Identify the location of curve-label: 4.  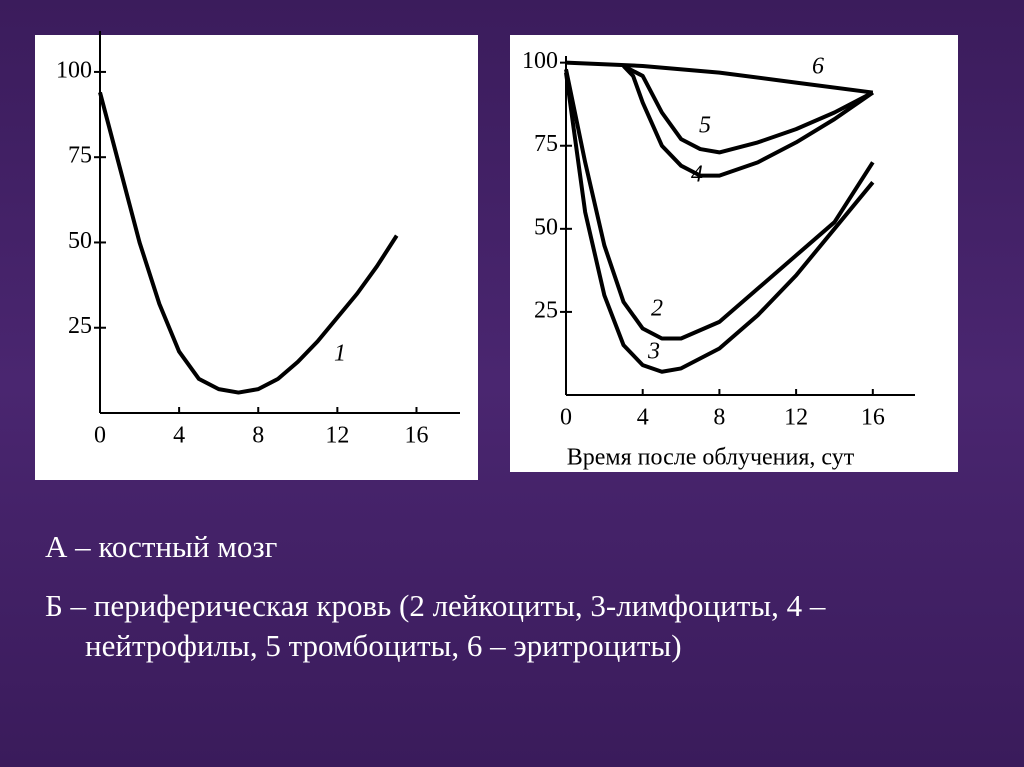
(697, 175).